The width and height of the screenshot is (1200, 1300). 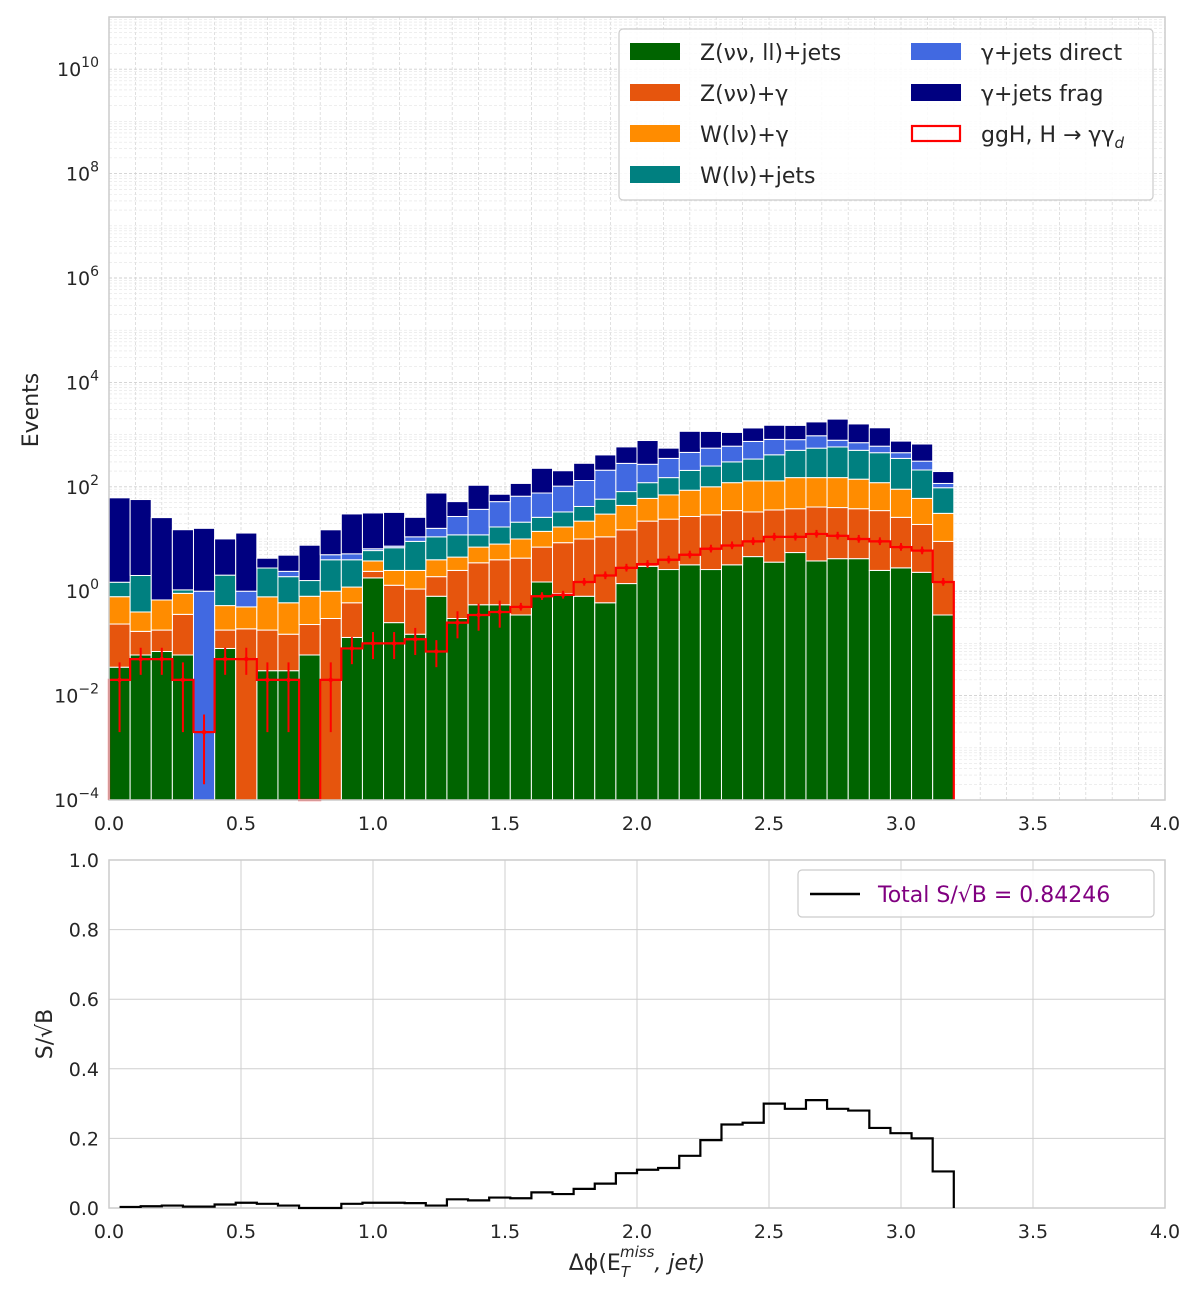 I want to click on bottom-x-ticks: 0.0 0.5 1.0 1.5 2.0 2.5 3.0 3.5 4.0, so click(x=637, y=1232).